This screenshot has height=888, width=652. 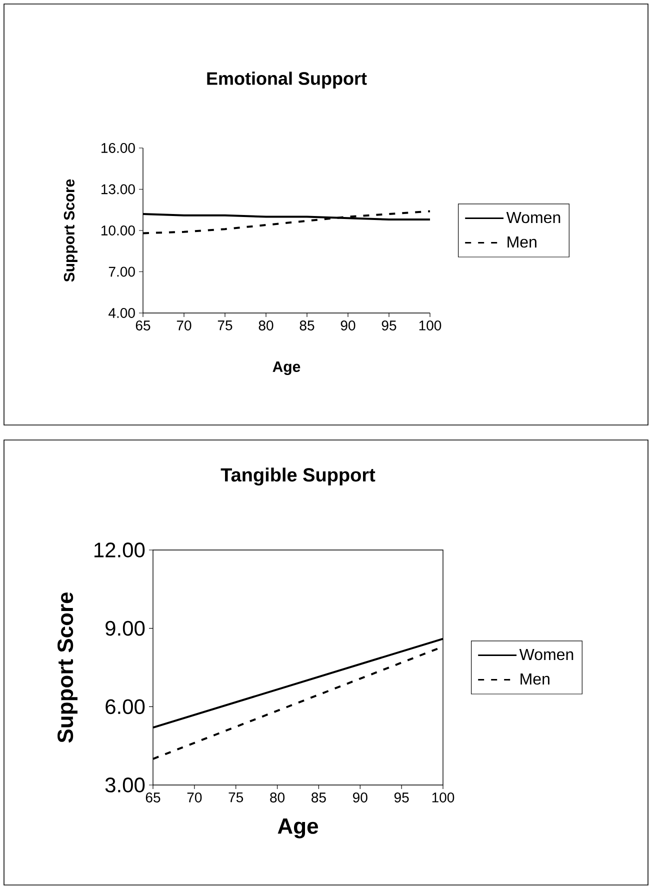 I want to click on y-tick-label: 7.00, so click(x=121, y=271).